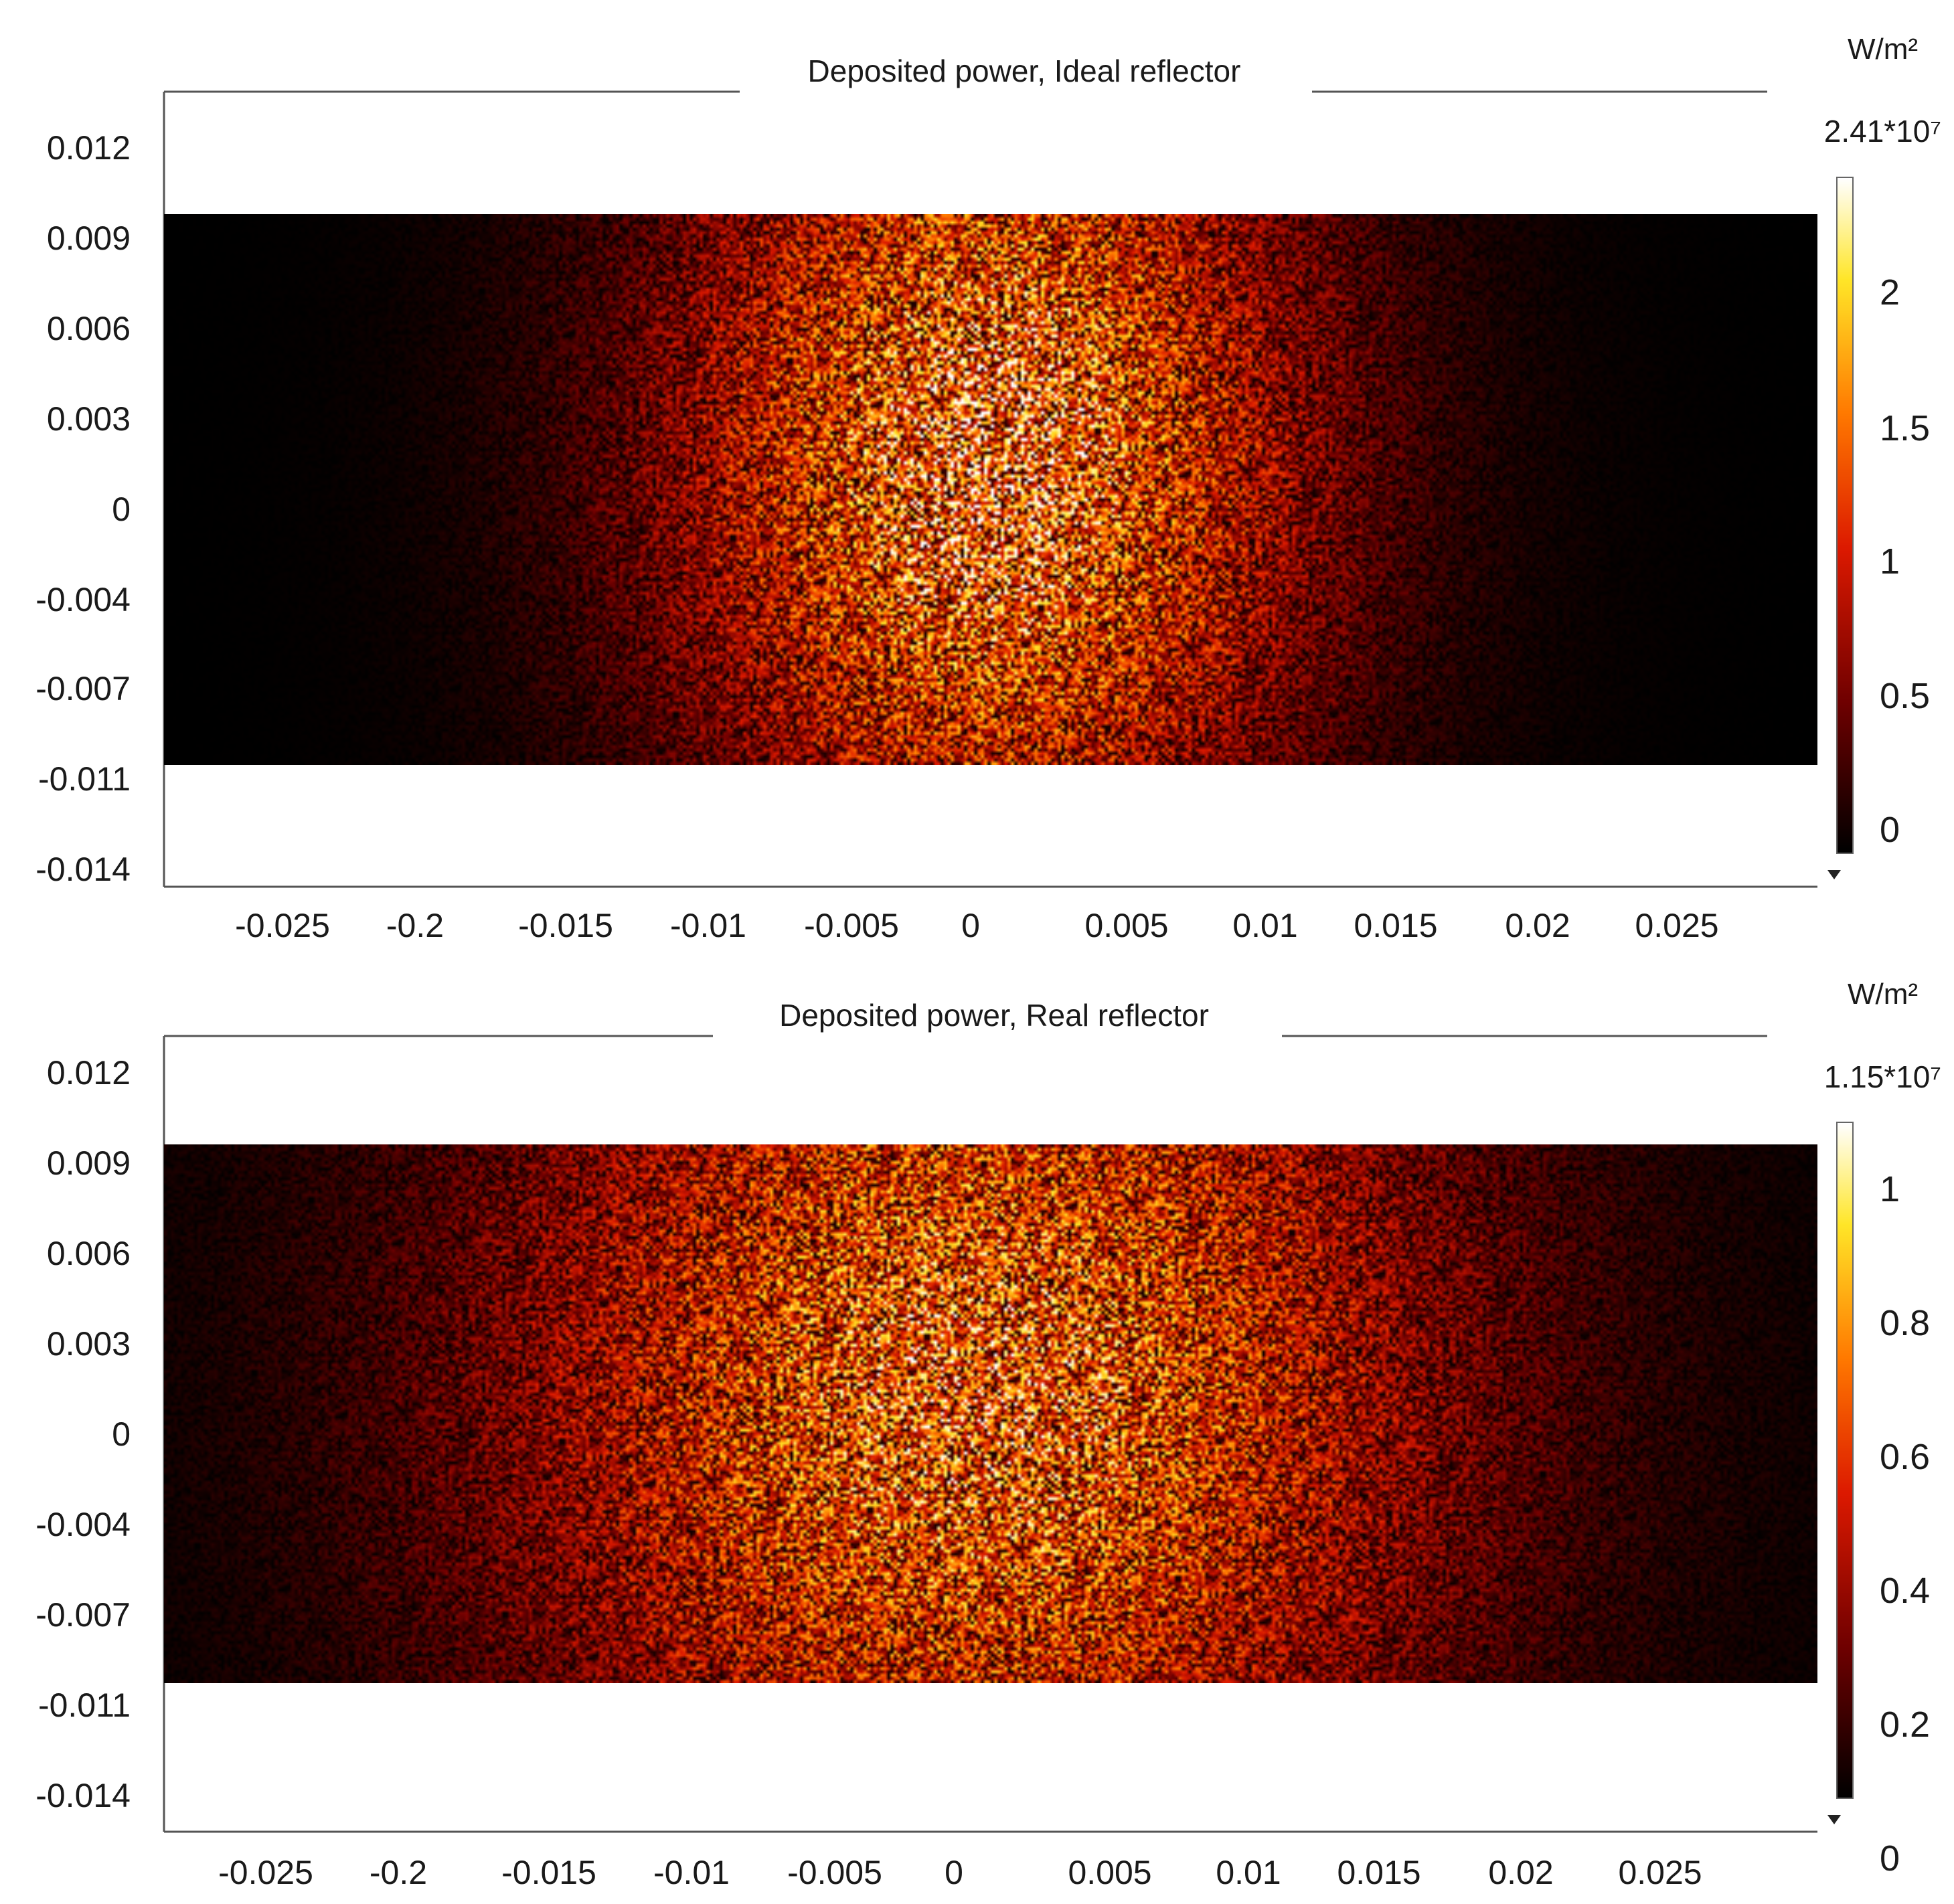 The image size is (1954, 1904). What do you see at coordinates (1905, 1457) in the screenshot?
I see `colorbar-tick: 0.6` at bounding box center [1905, 1457].